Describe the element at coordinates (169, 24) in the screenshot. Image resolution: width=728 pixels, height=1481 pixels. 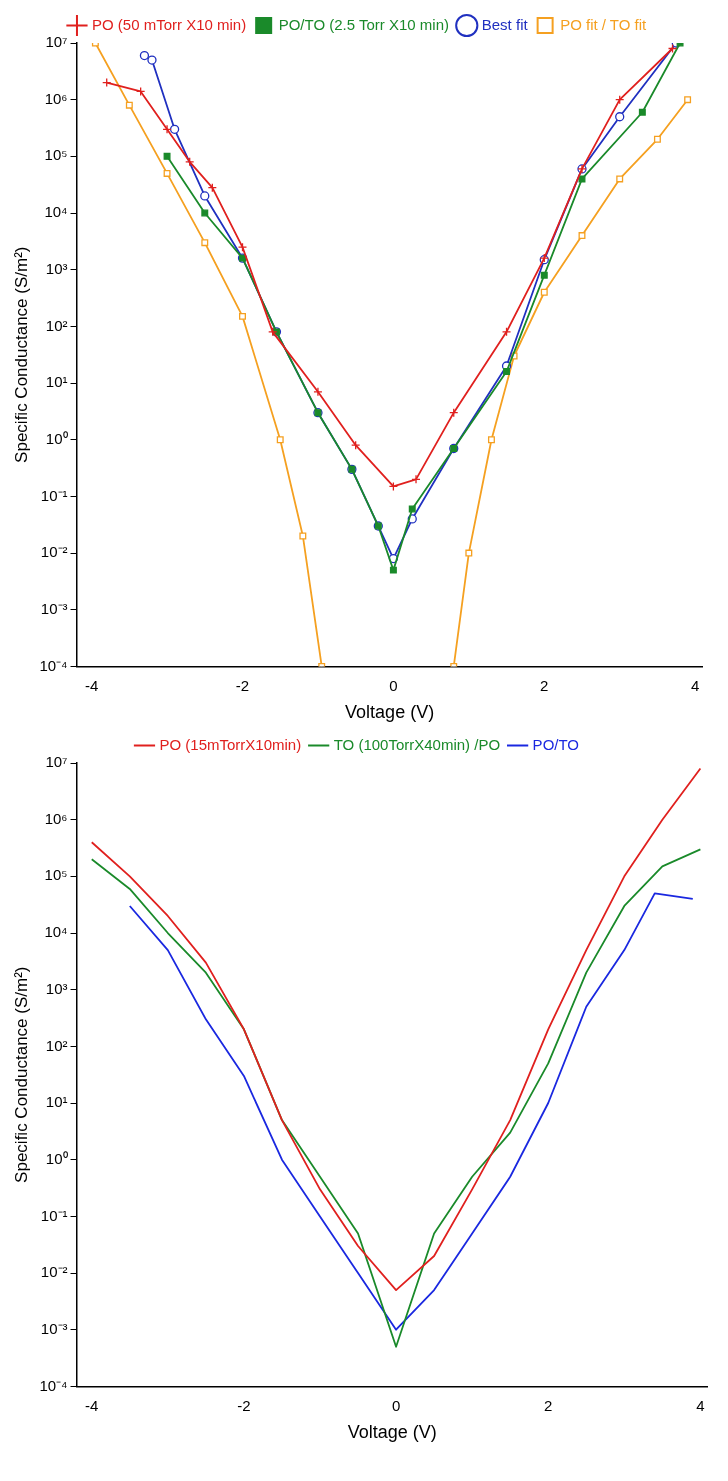
I see `legend-label: PO (50 mTorr X10 min)` at that location.